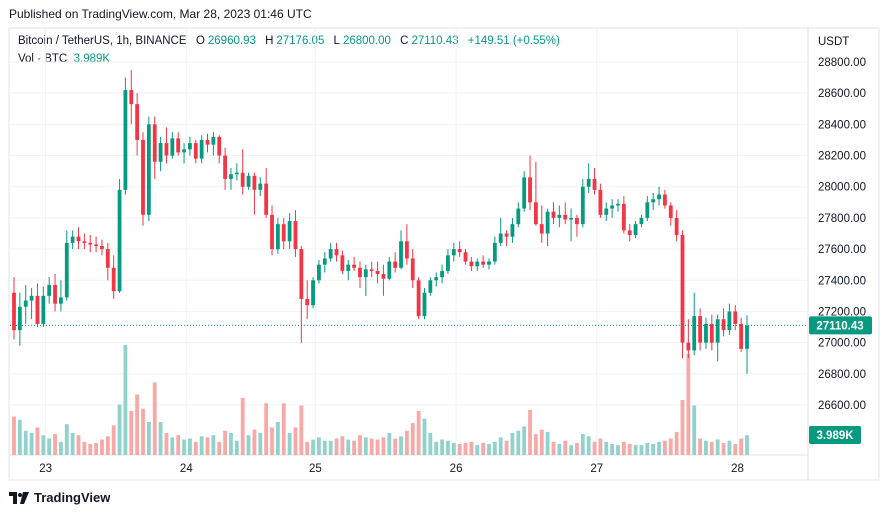  Describe the element at coordinates (300, 41) in the screenshot. I see `high-value: 27176.05` at that location.